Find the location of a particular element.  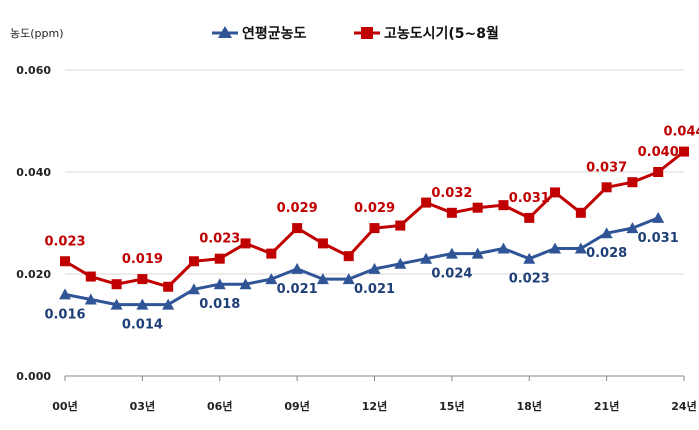

x-tick-label: 12년 is located at coordinates (374, 406).